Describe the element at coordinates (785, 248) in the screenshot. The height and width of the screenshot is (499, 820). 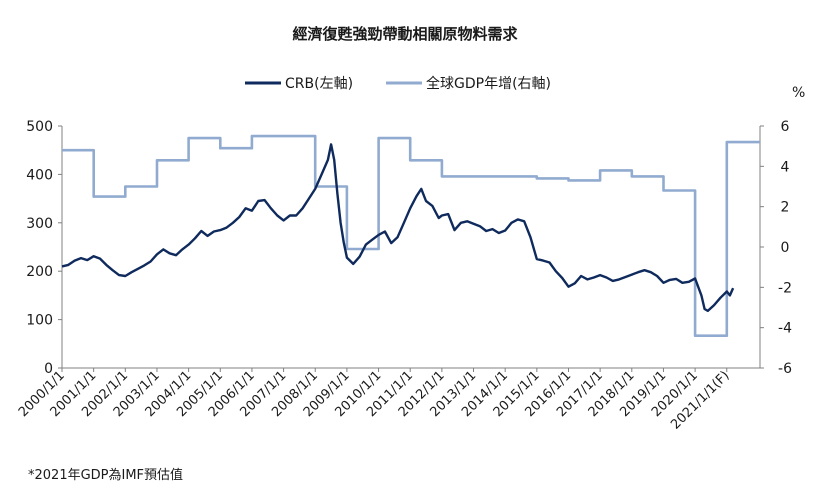
I see `right-tick-label: 0` at that location.